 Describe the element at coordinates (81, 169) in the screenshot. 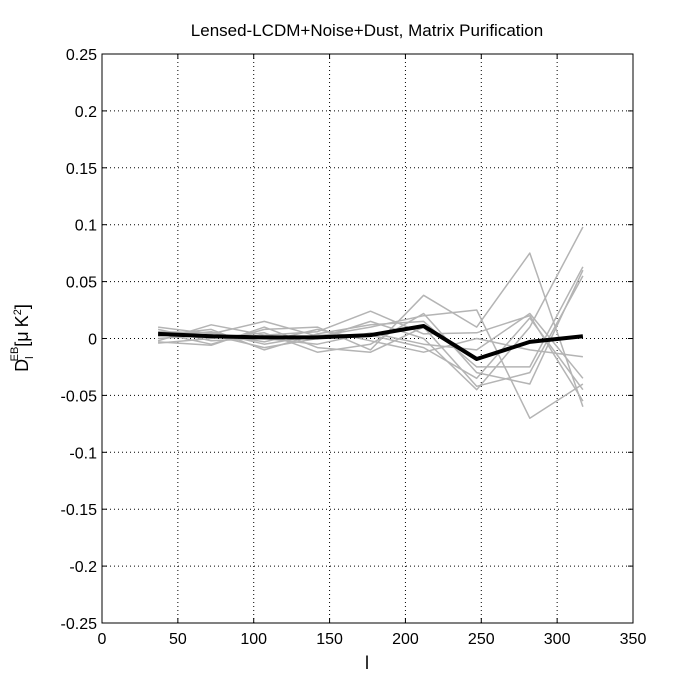

I see `y-tick-label: 0.15` at that location.